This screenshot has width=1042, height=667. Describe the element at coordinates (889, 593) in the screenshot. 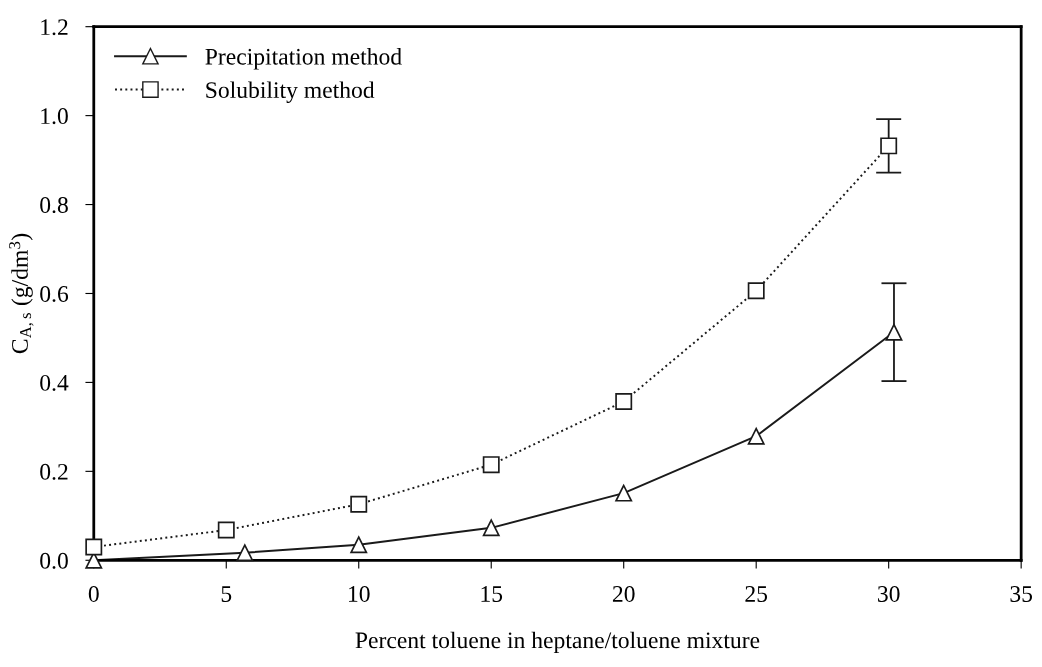

I see `x-tick-label: 30` at that location.